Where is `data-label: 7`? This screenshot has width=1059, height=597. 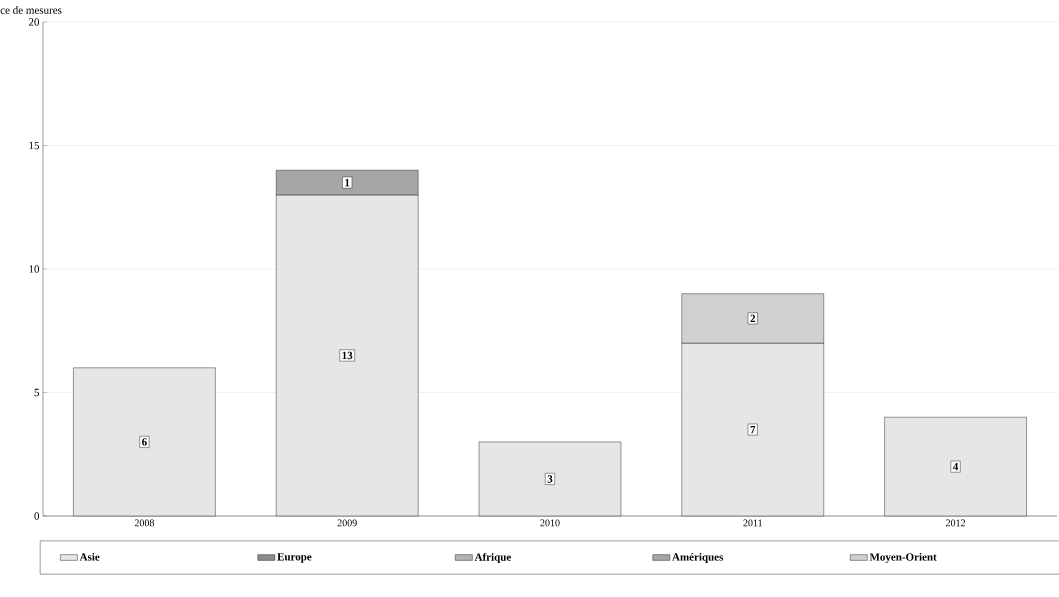 data-label: 7 is located at coordinates (753, 429).